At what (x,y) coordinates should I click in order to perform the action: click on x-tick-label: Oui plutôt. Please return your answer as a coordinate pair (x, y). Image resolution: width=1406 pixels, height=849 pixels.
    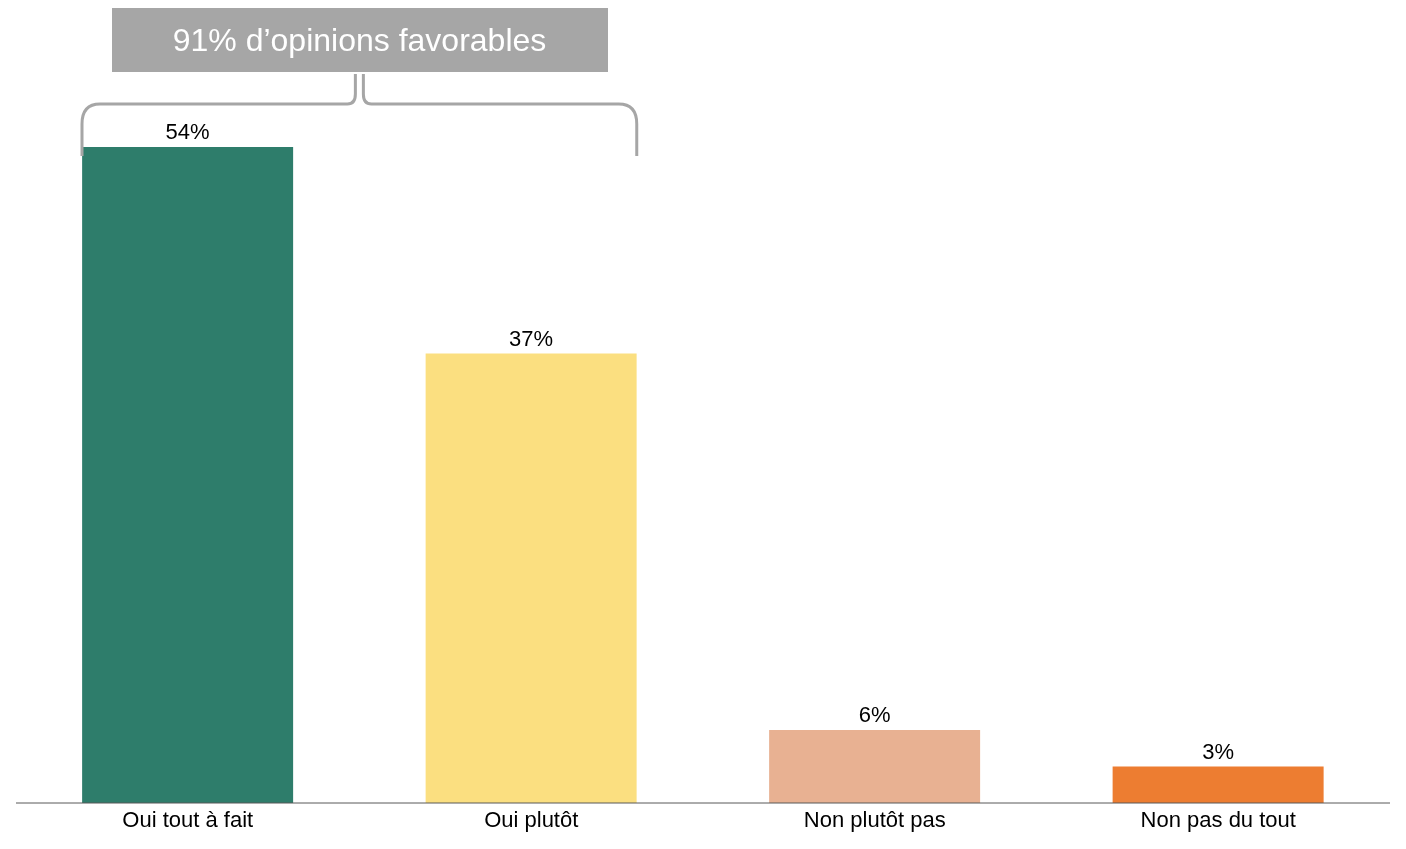
    Looking at the image, I should click on (531, 819).